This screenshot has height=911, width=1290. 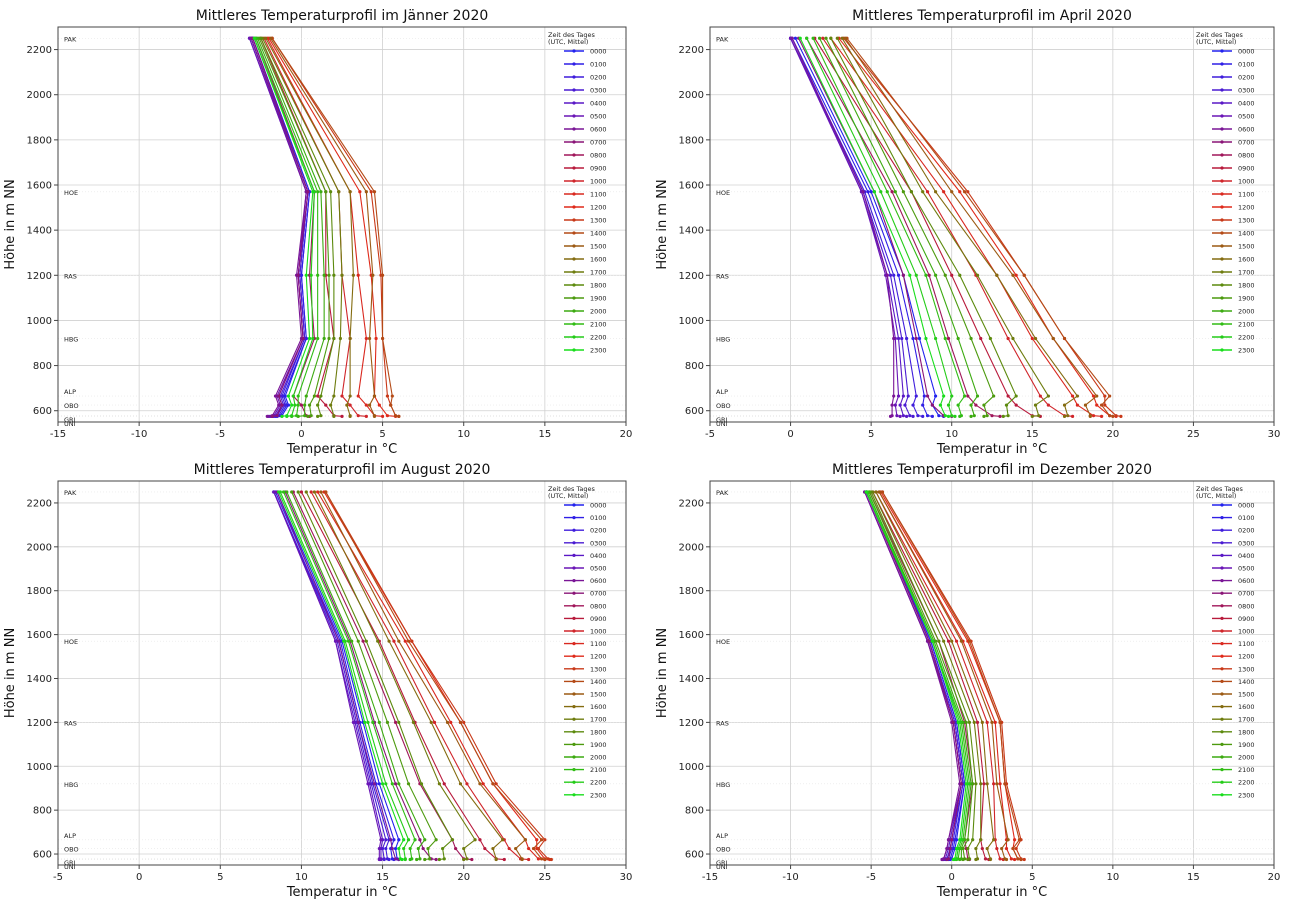 What do you see at coordinates (691, 635) in the screenshot?
I see `y-tick-label: 1600` at bounding box center [691, 635].